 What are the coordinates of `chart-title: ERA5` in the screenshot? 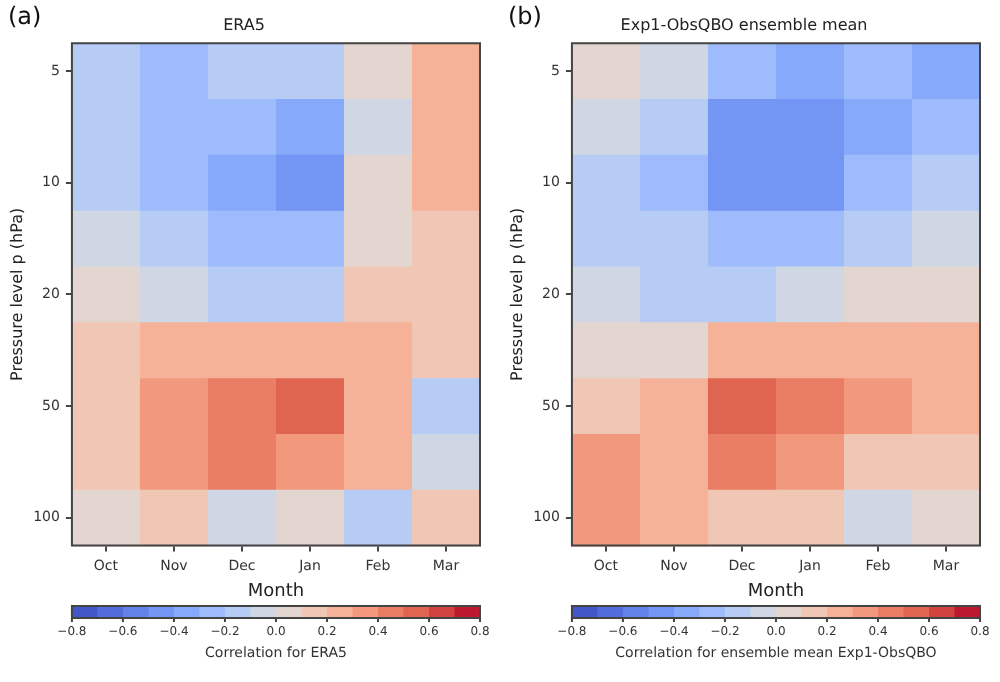 It's located at (244, 24).